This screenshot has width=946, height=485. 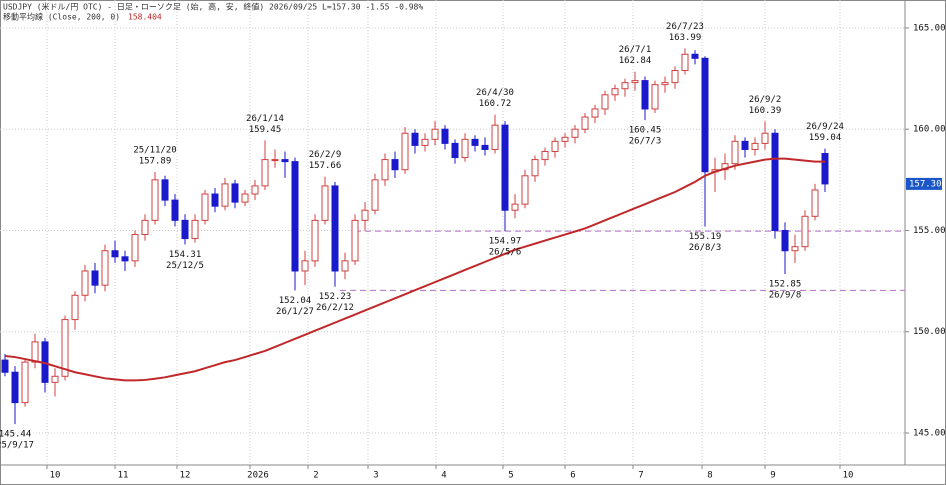 What do you see at coordinates (185, 255) in the screenshot?
I see `annotation-price: 154.31` at bounding box center [185, 255].